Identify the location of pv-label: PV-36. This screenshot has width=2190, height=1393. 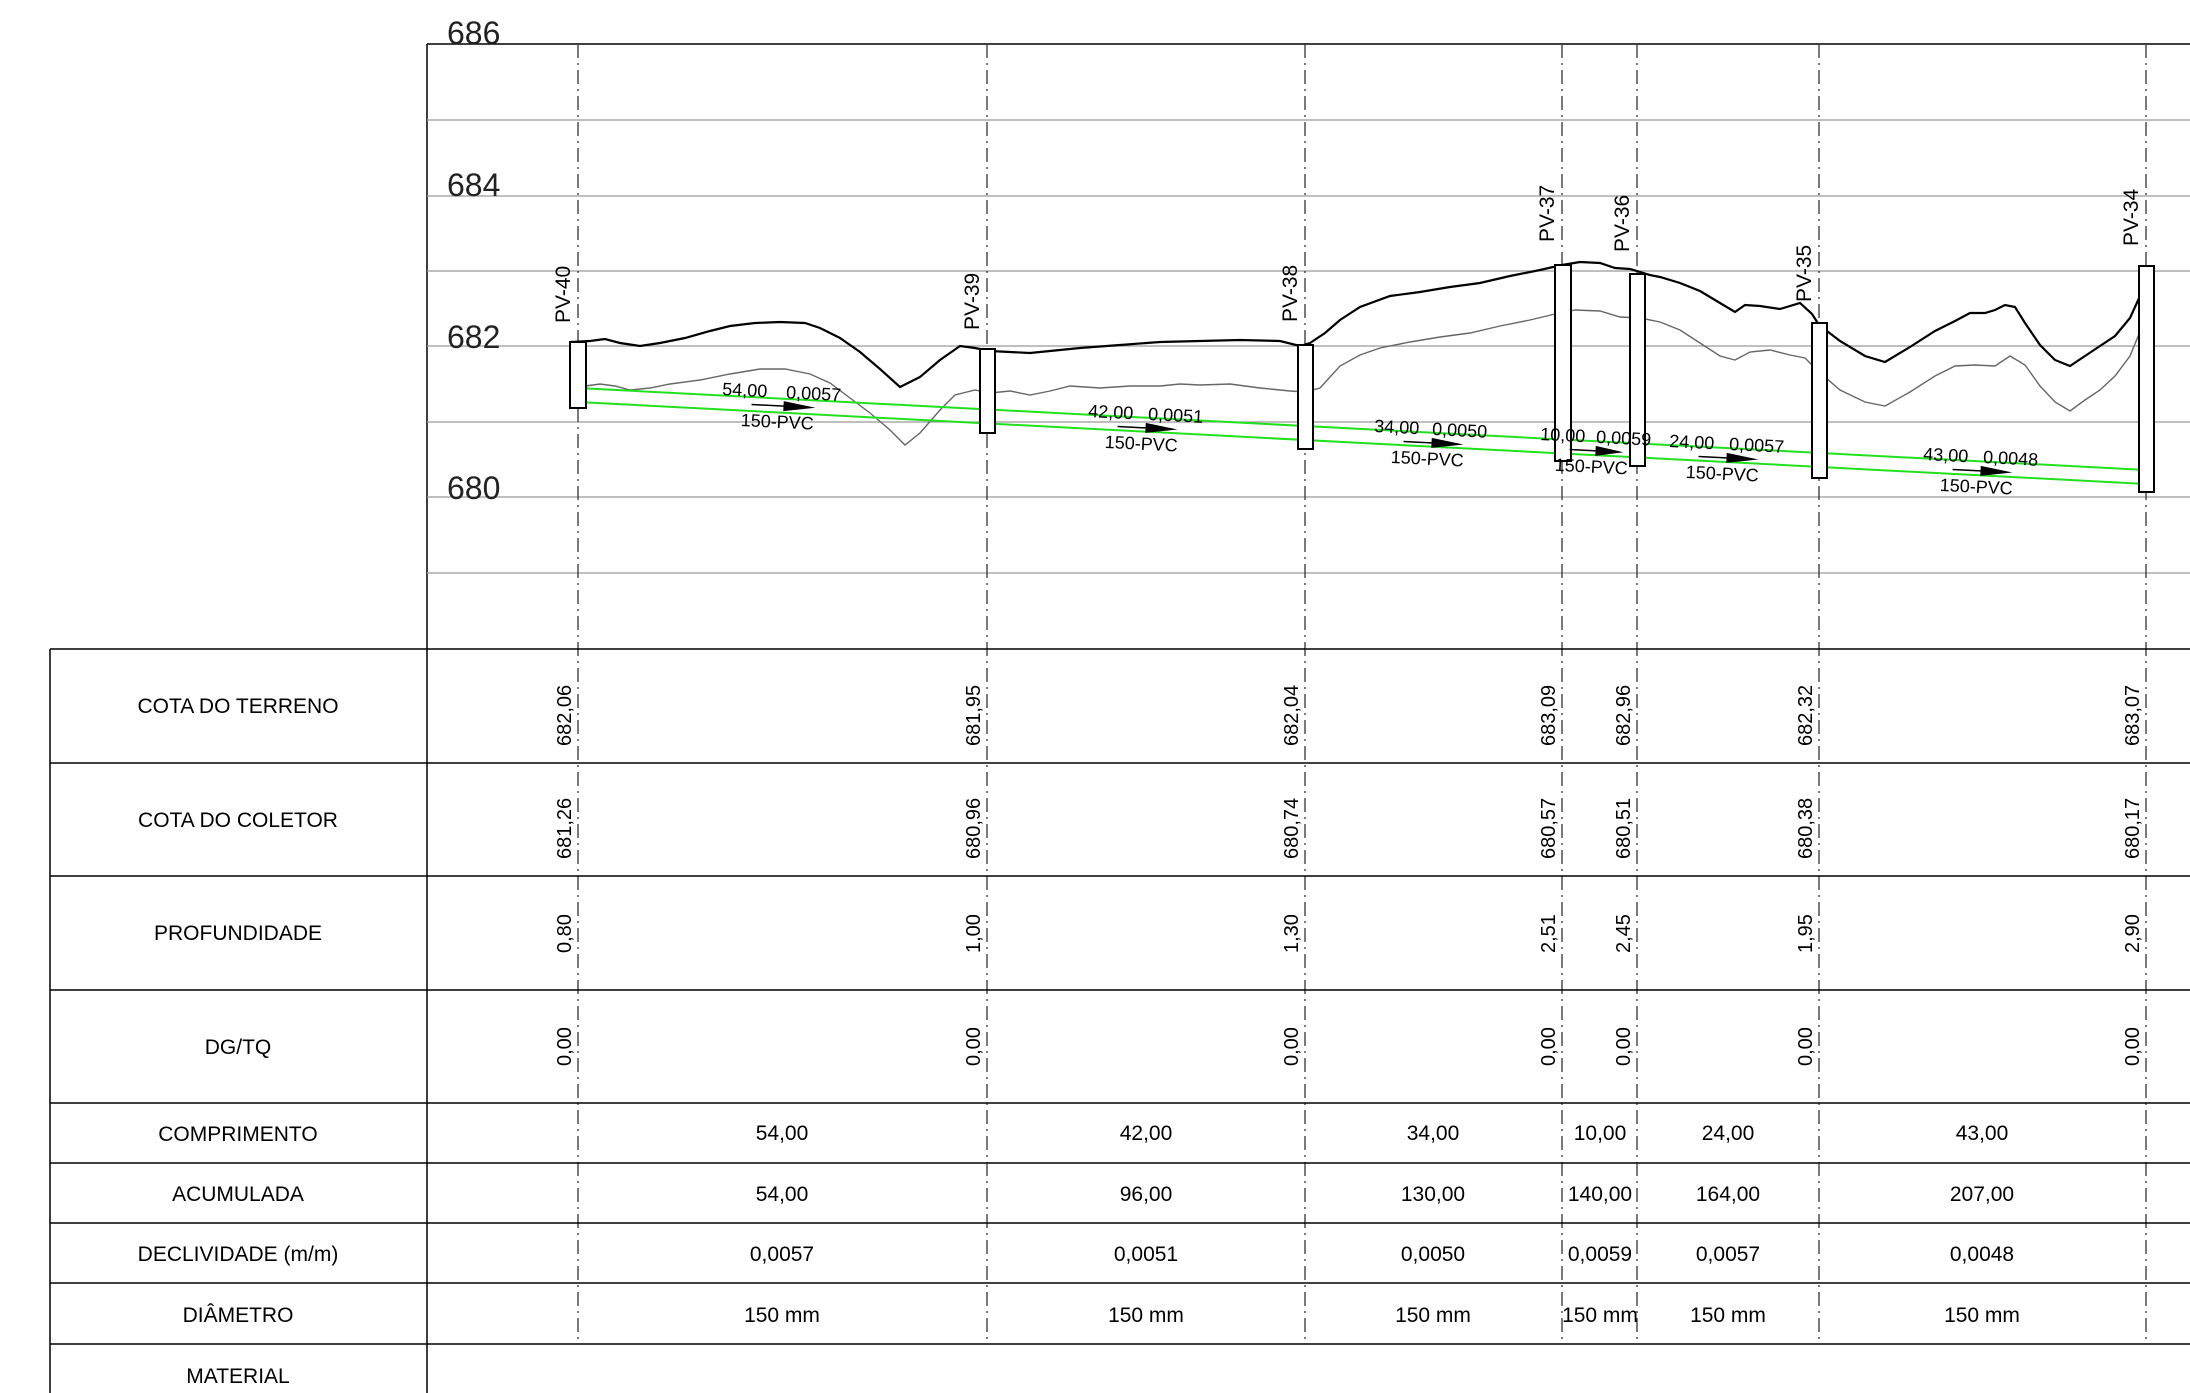
(1622, 223).